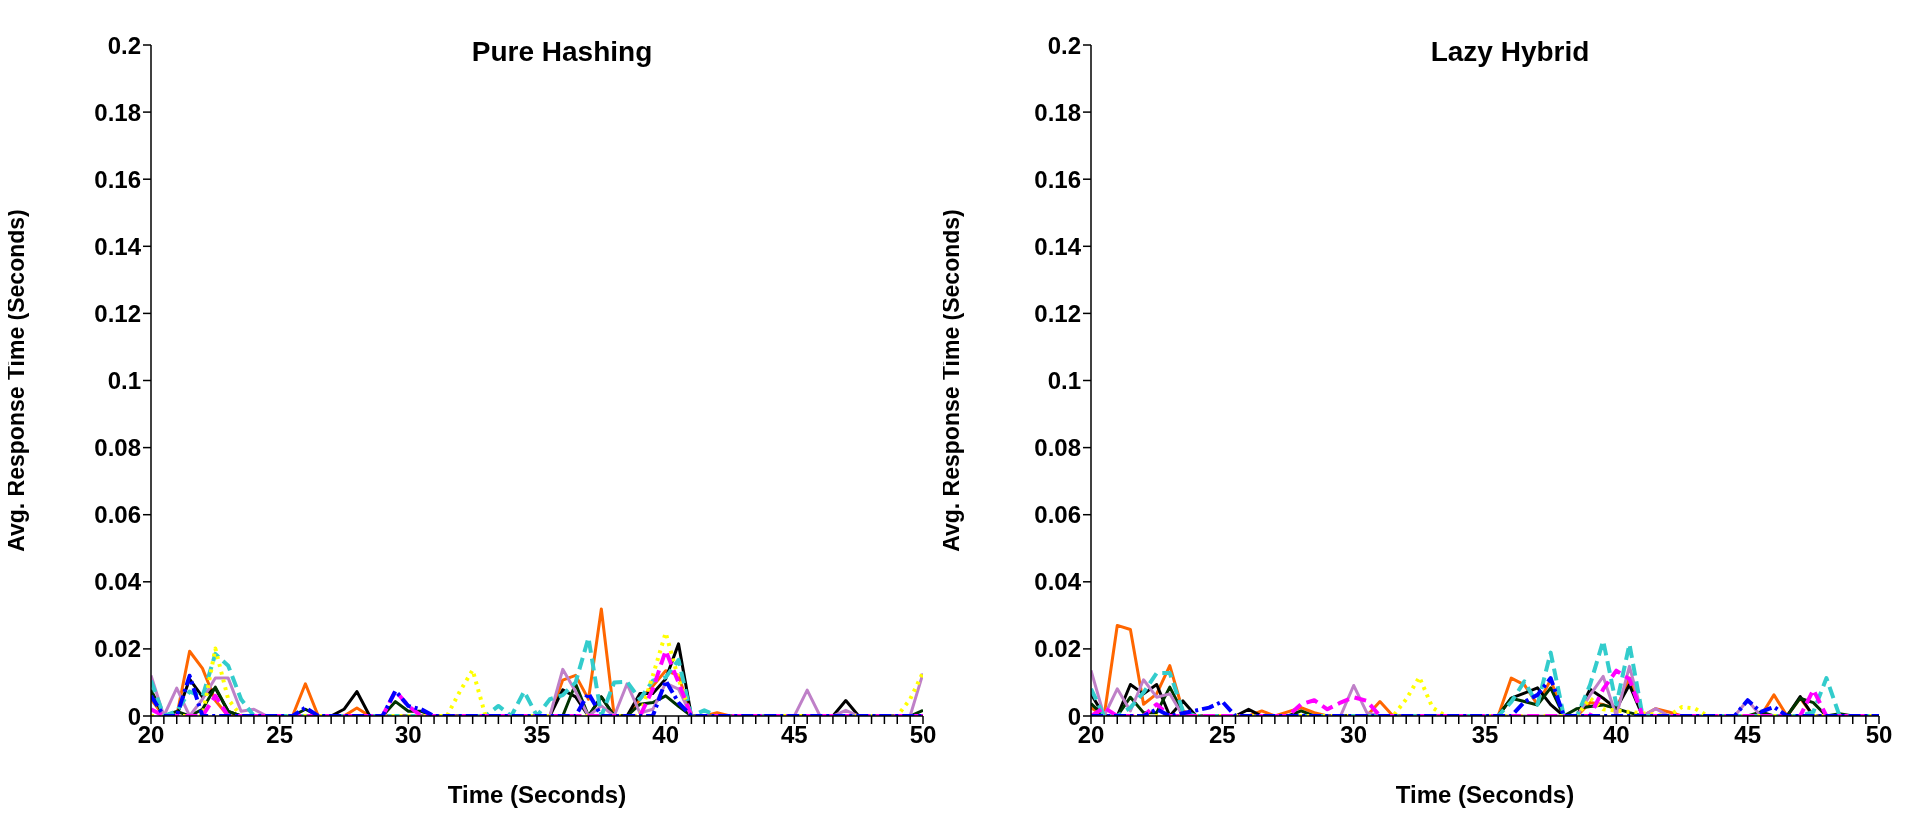  I want to click on chart-title: Lazy Hybrid, so click(1510, 52).